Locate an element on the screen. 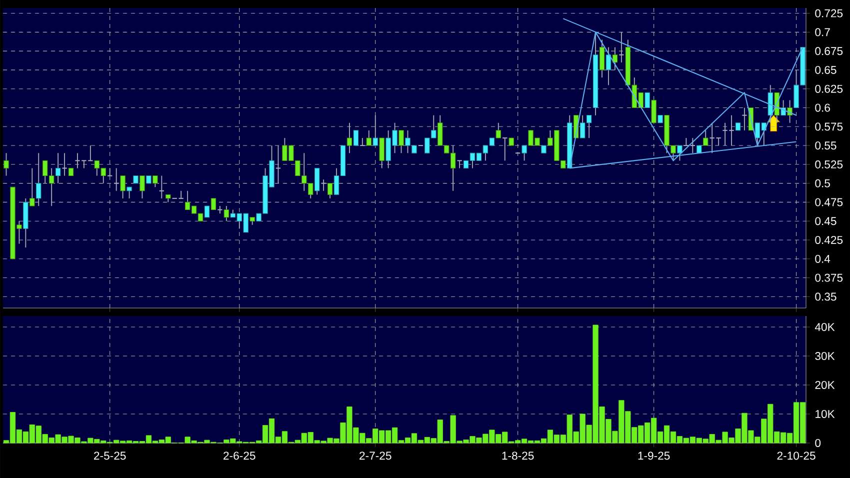  y-tick-label: 0.525 is located at coordinates (829, 164).